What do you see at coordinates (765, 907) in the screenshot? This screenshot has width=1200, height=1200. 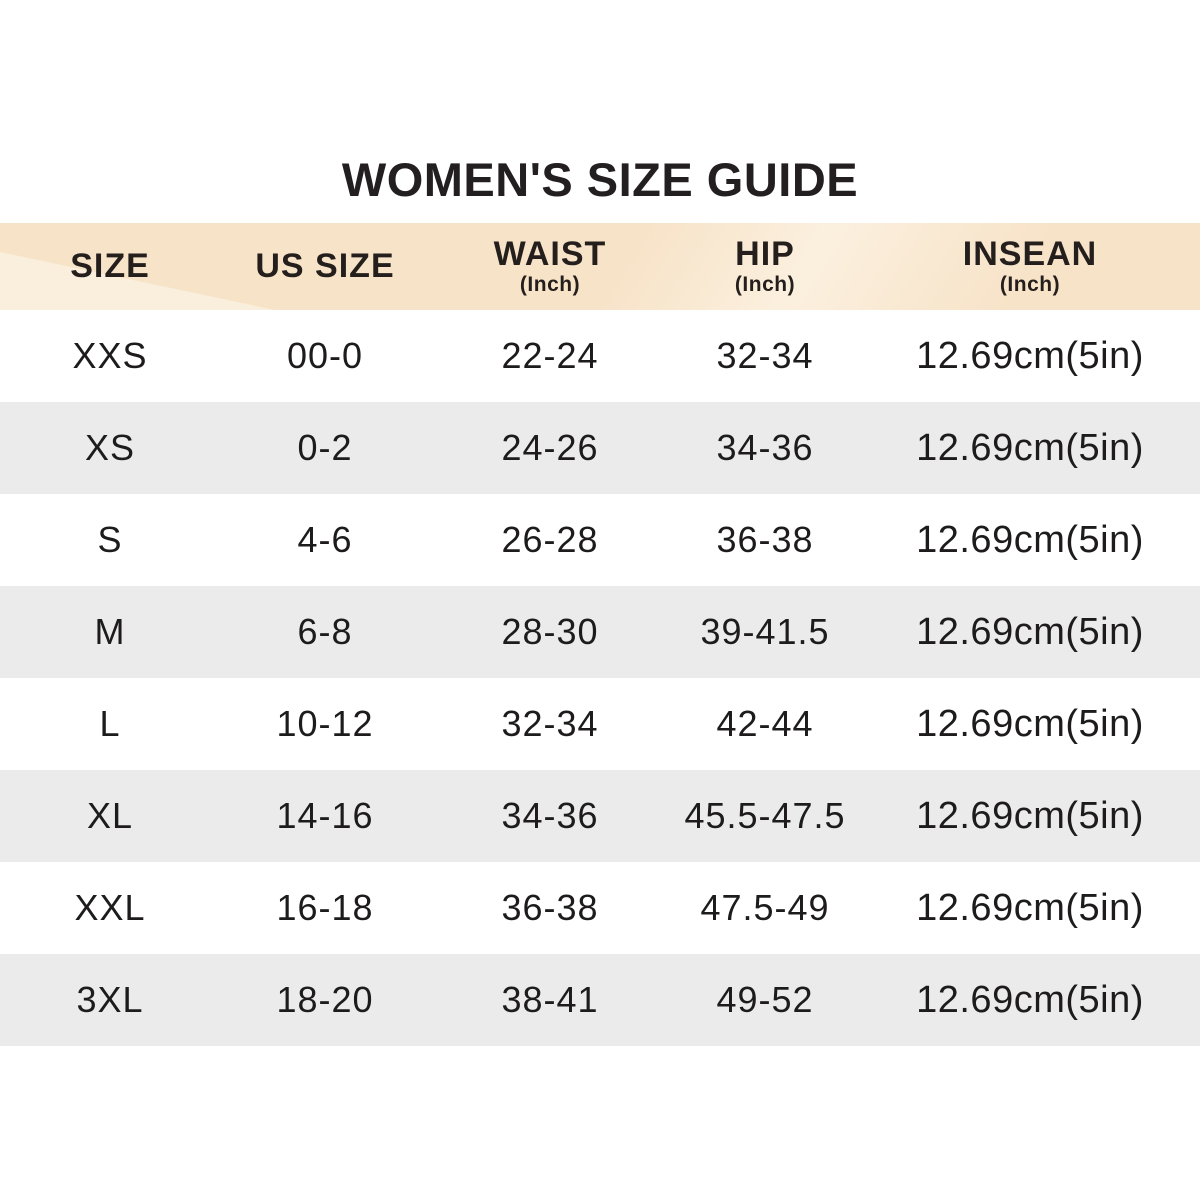 I see `cell-hip: 47.5-49` at bounding box center [765, 907].